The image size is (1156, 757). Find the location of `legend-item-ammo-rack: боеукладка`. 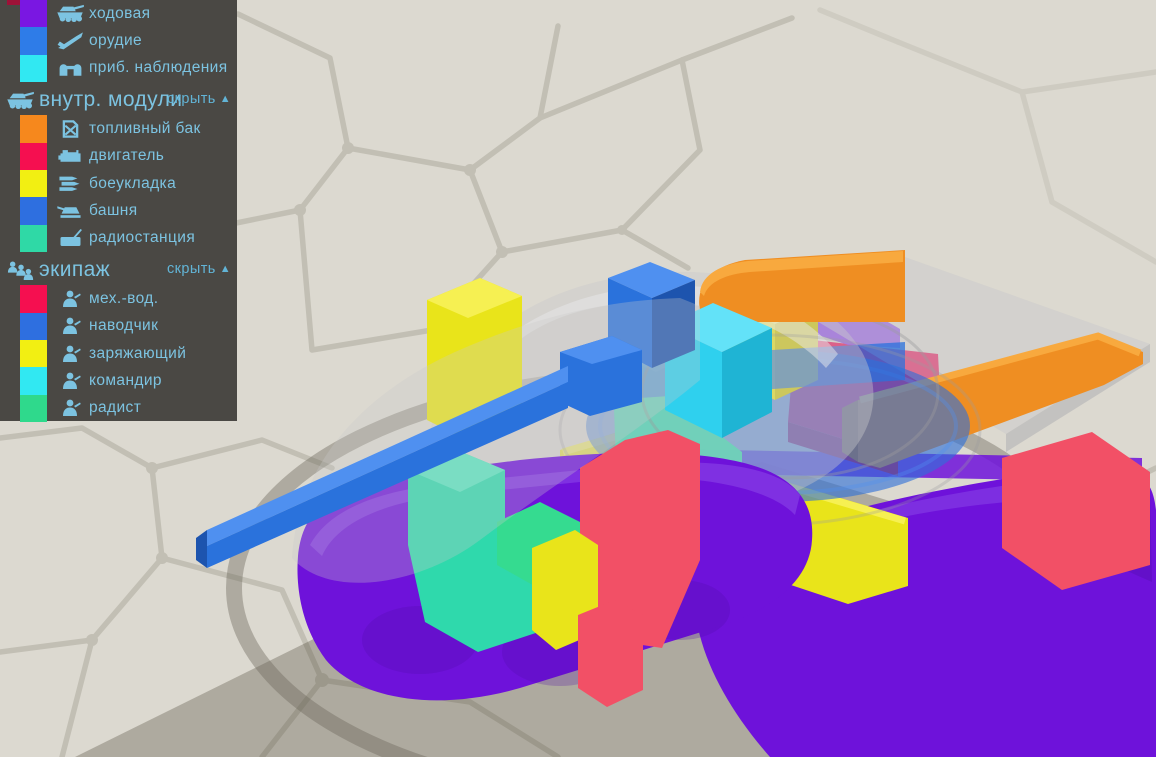

legend-item-ammo-rack: боеукладка is located at coordinates (118, 183).